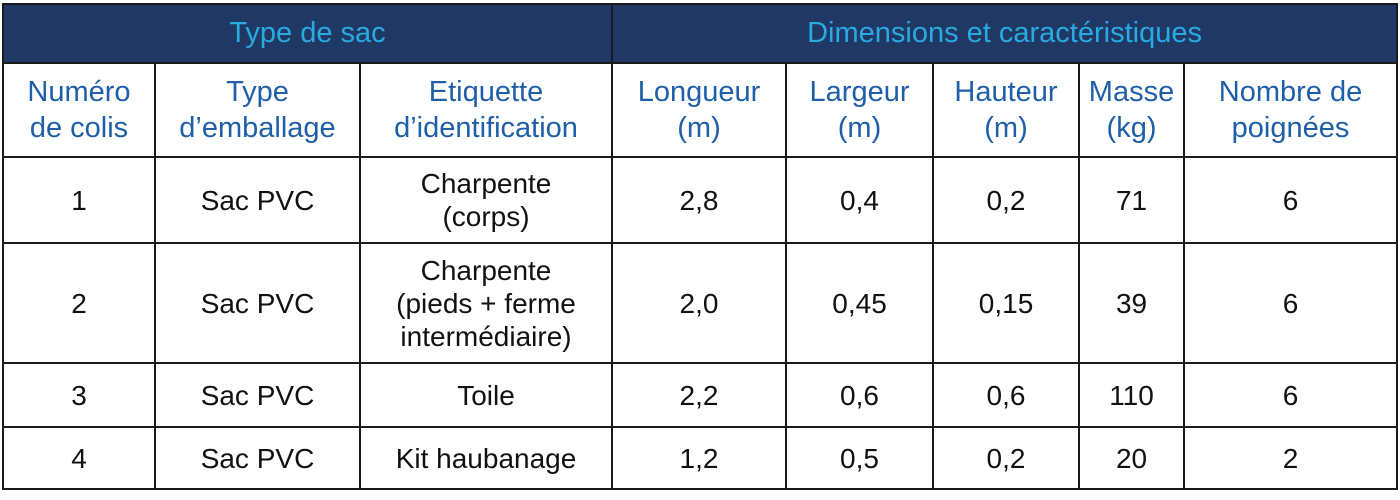 This screenshot has height=500, width=1400. What do you see at coordinates (486, 200) in the screenshot?
I see `cell-identification-label: Charpente (corps)` at bounding box center [486, 200].